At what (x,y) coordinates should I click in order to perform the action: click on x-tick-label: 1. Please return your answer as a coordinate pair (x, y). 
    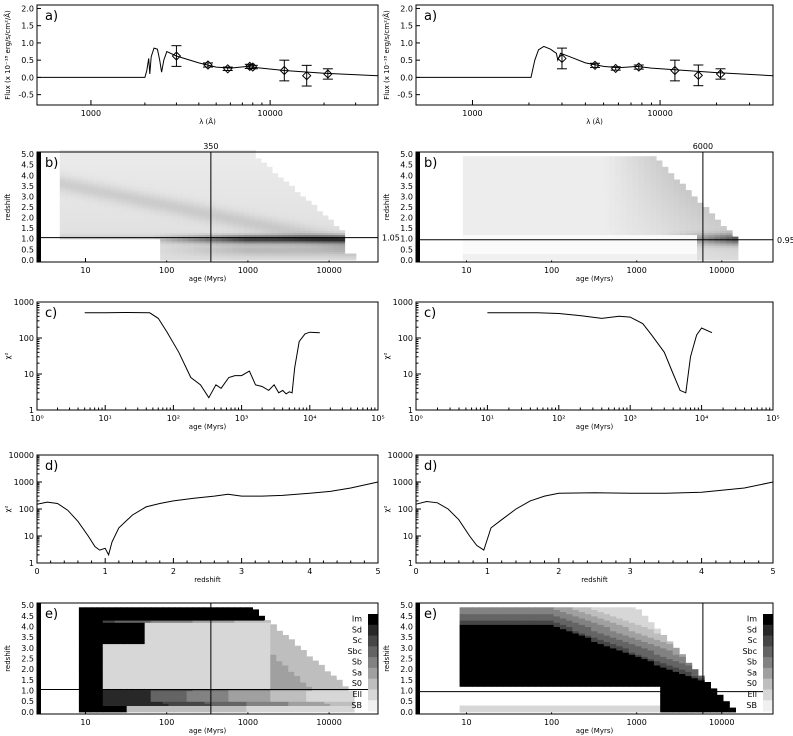
    Looking at the image, I should click on (105, 571).